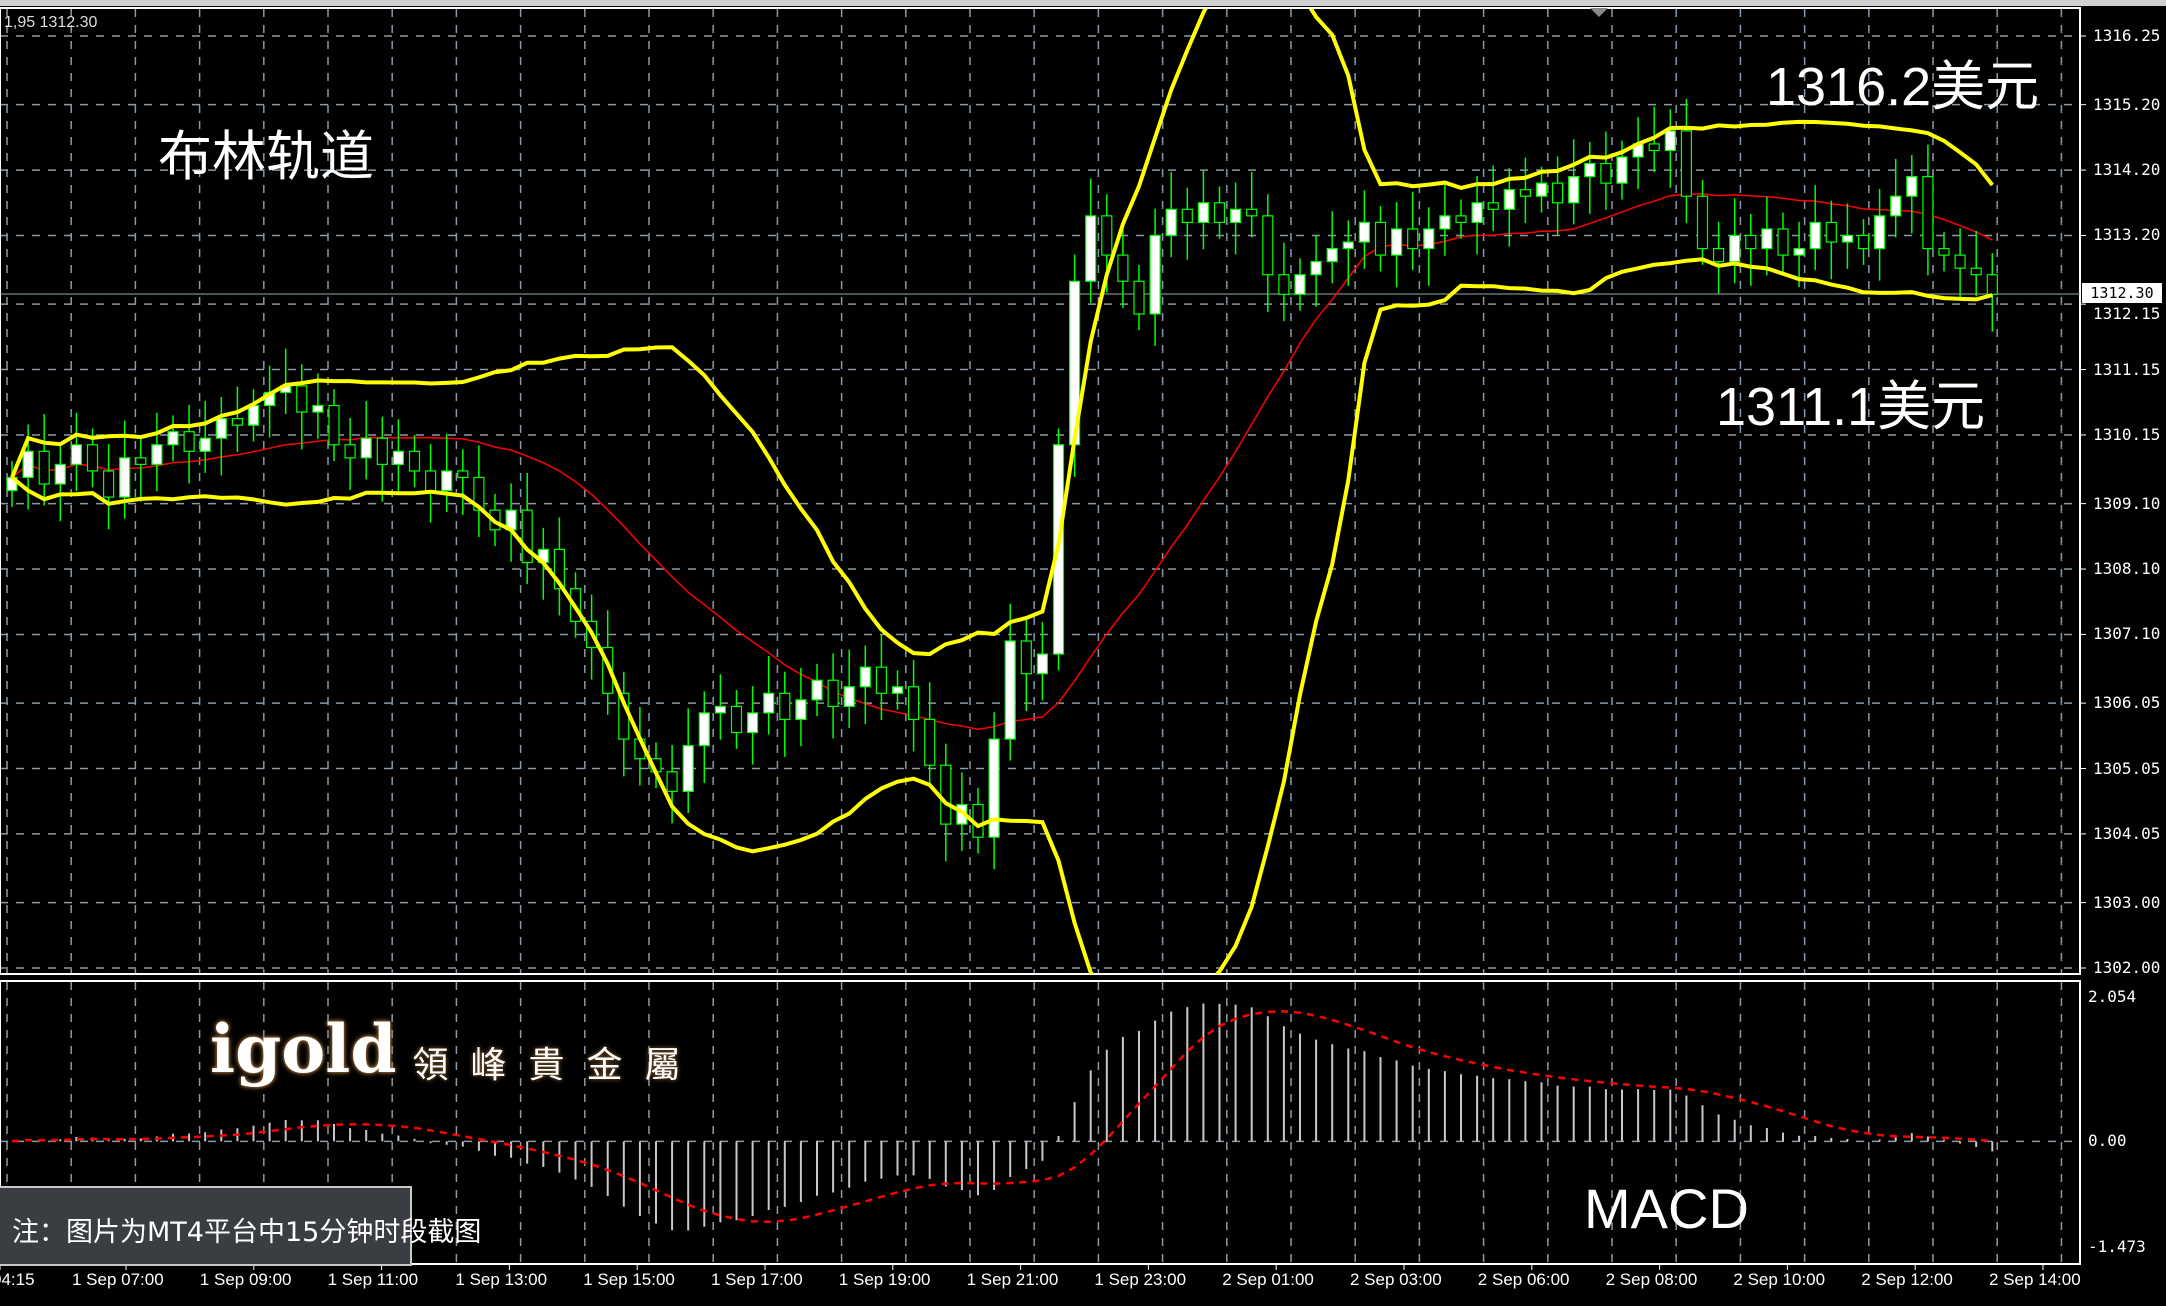  Describe the element at coordinates (757, 1279) in the screenshot. I see `time-tick-label: 1 Sep 17:00` at that location.